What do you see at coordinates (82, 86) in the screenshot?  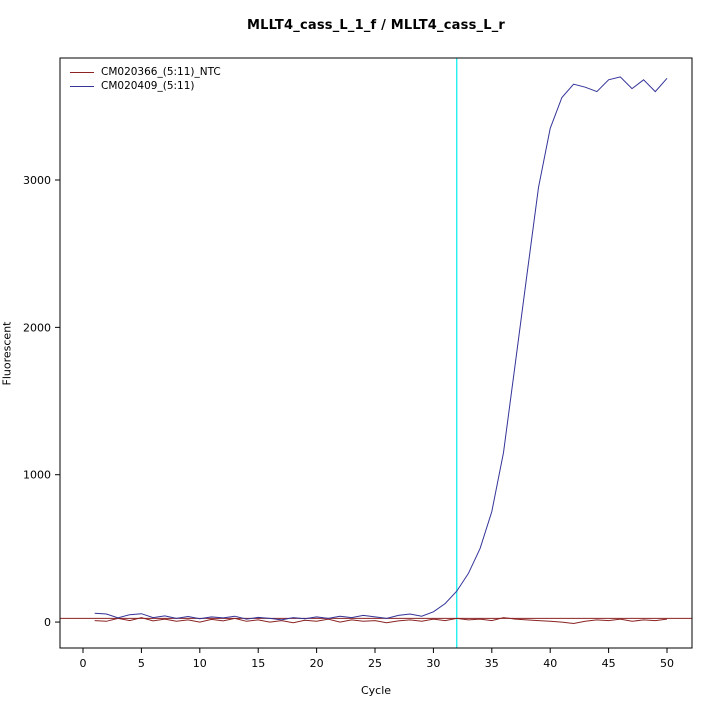 I see `sample-line-swatch` at bounding box center [82, 86].